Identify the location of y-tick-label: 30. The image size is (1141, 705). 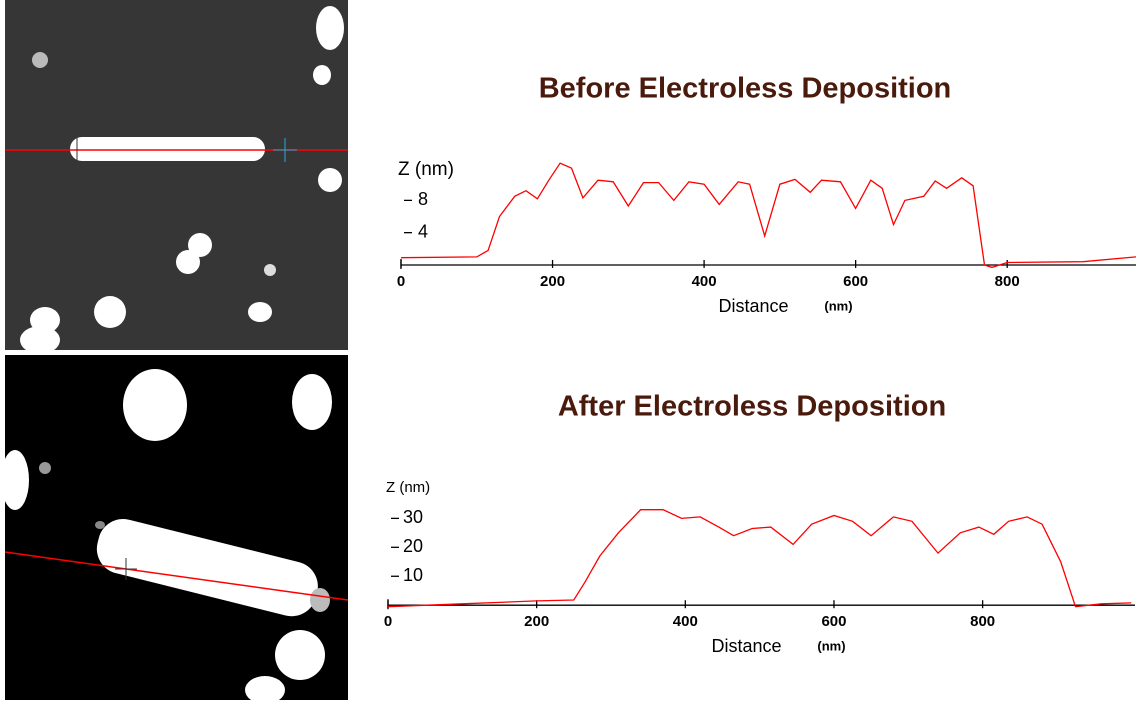
(413, 517).